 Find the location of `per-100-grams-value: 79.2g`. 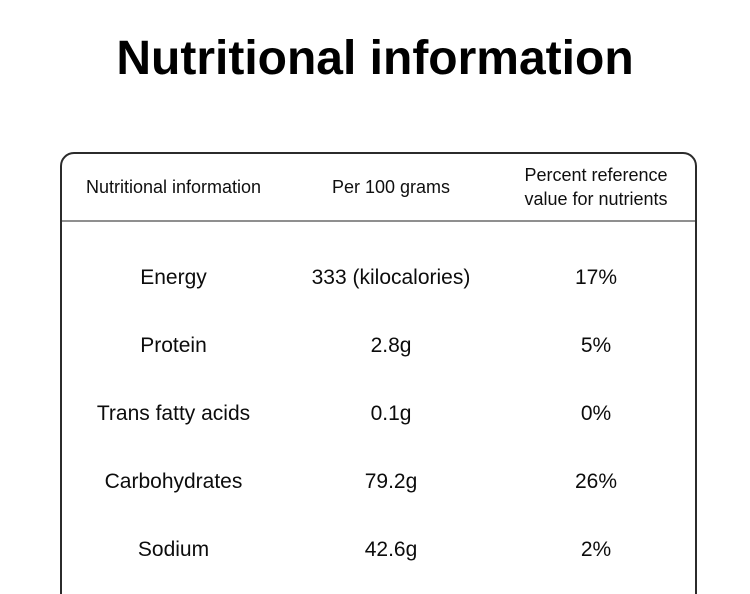

per-100-grams-value: 79.2g is located at coordinates (391, 481).